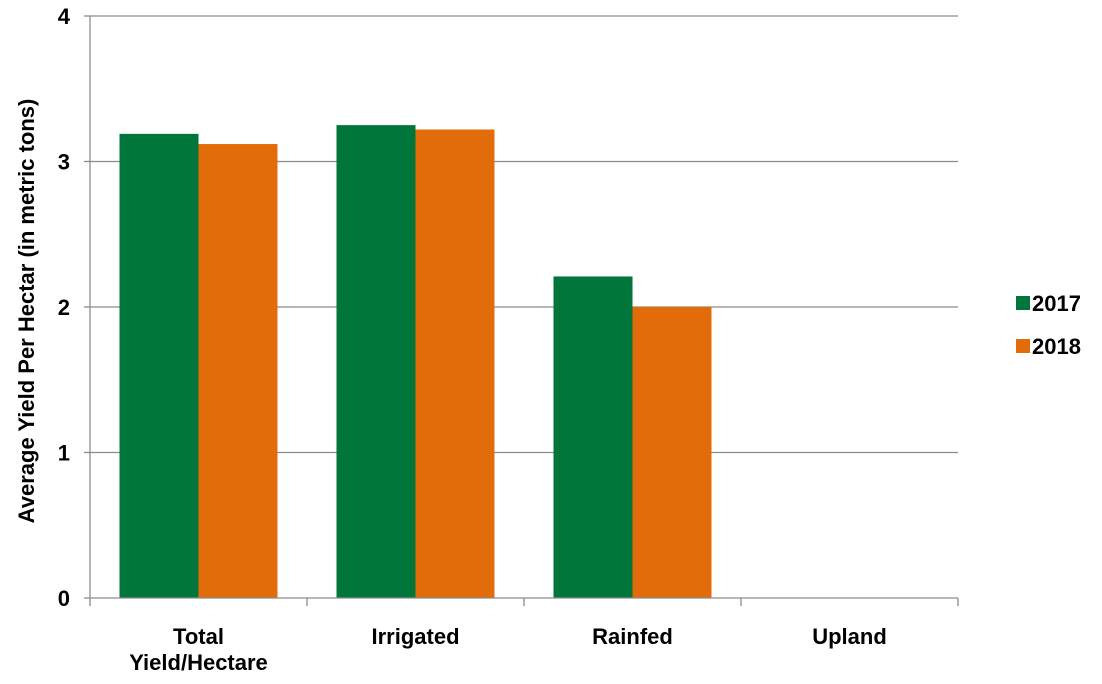 The width and height of the screenshot is (1102, 684). I want to click on x-category-label: Irrigated, so click(415, 636).